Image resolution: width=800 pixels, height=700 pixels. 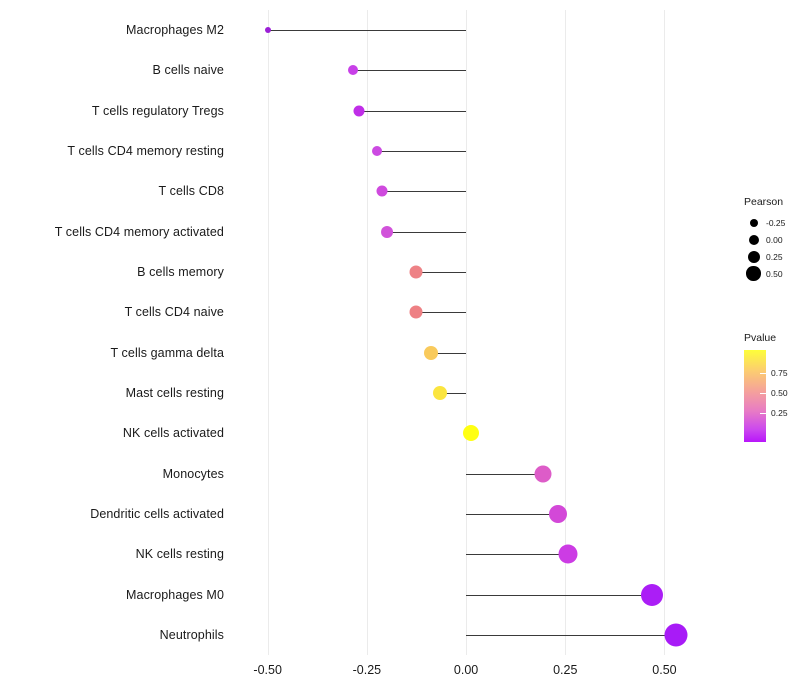 I want to click on size-legend-label: 0.00, so click(x=774, y=239).